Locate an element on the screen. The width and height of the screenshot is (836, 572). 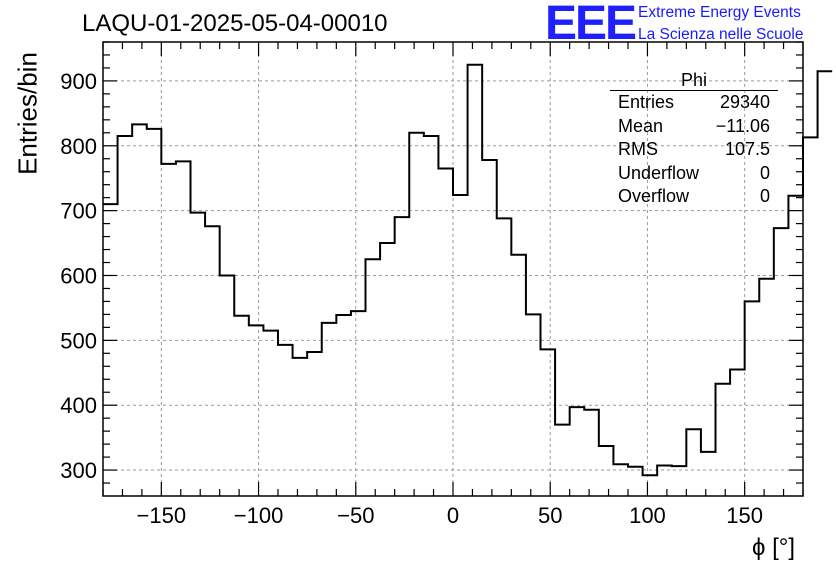
y-tick-label: 400 is located at coordinates (78, 405).